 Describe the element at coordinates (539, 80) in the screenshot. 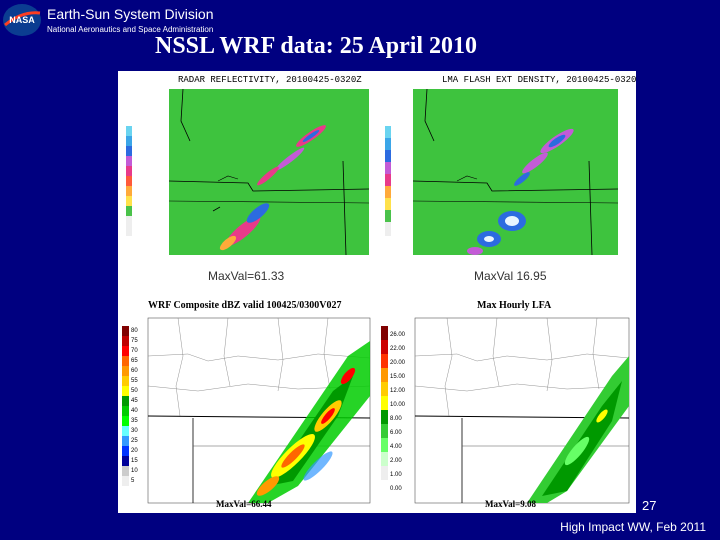

I see `panel-title: LMA FLASH EXT DENSITY, 20100425-0320Z` at that location.